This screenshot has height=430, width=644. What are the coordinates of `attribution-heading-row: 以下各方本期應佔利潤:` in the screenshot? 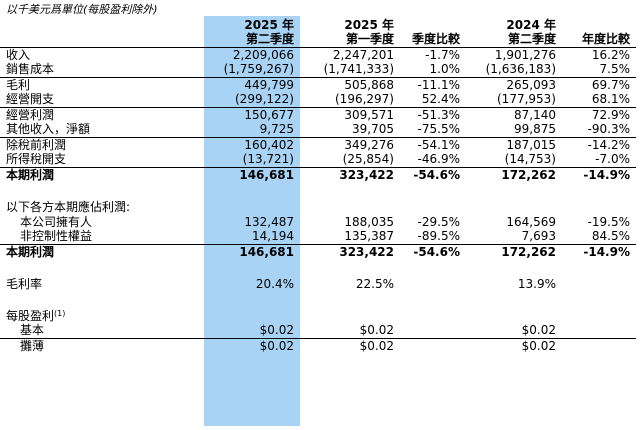 It's located at (318, 206).